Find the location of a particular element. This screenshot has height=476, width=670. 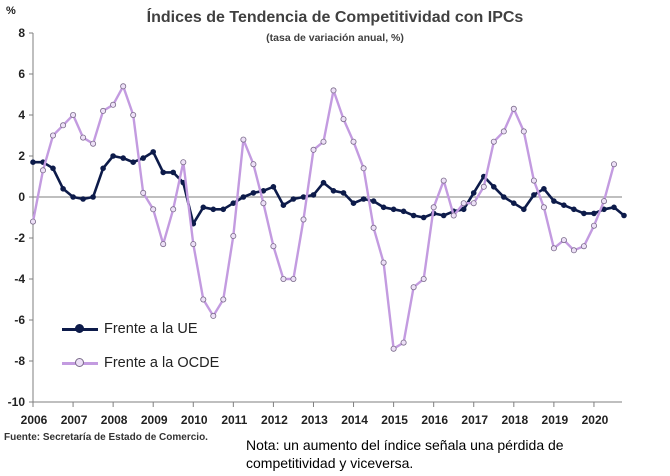

legend-label-ocde: Frente a la OCDE is located at coordinates (162, 363).